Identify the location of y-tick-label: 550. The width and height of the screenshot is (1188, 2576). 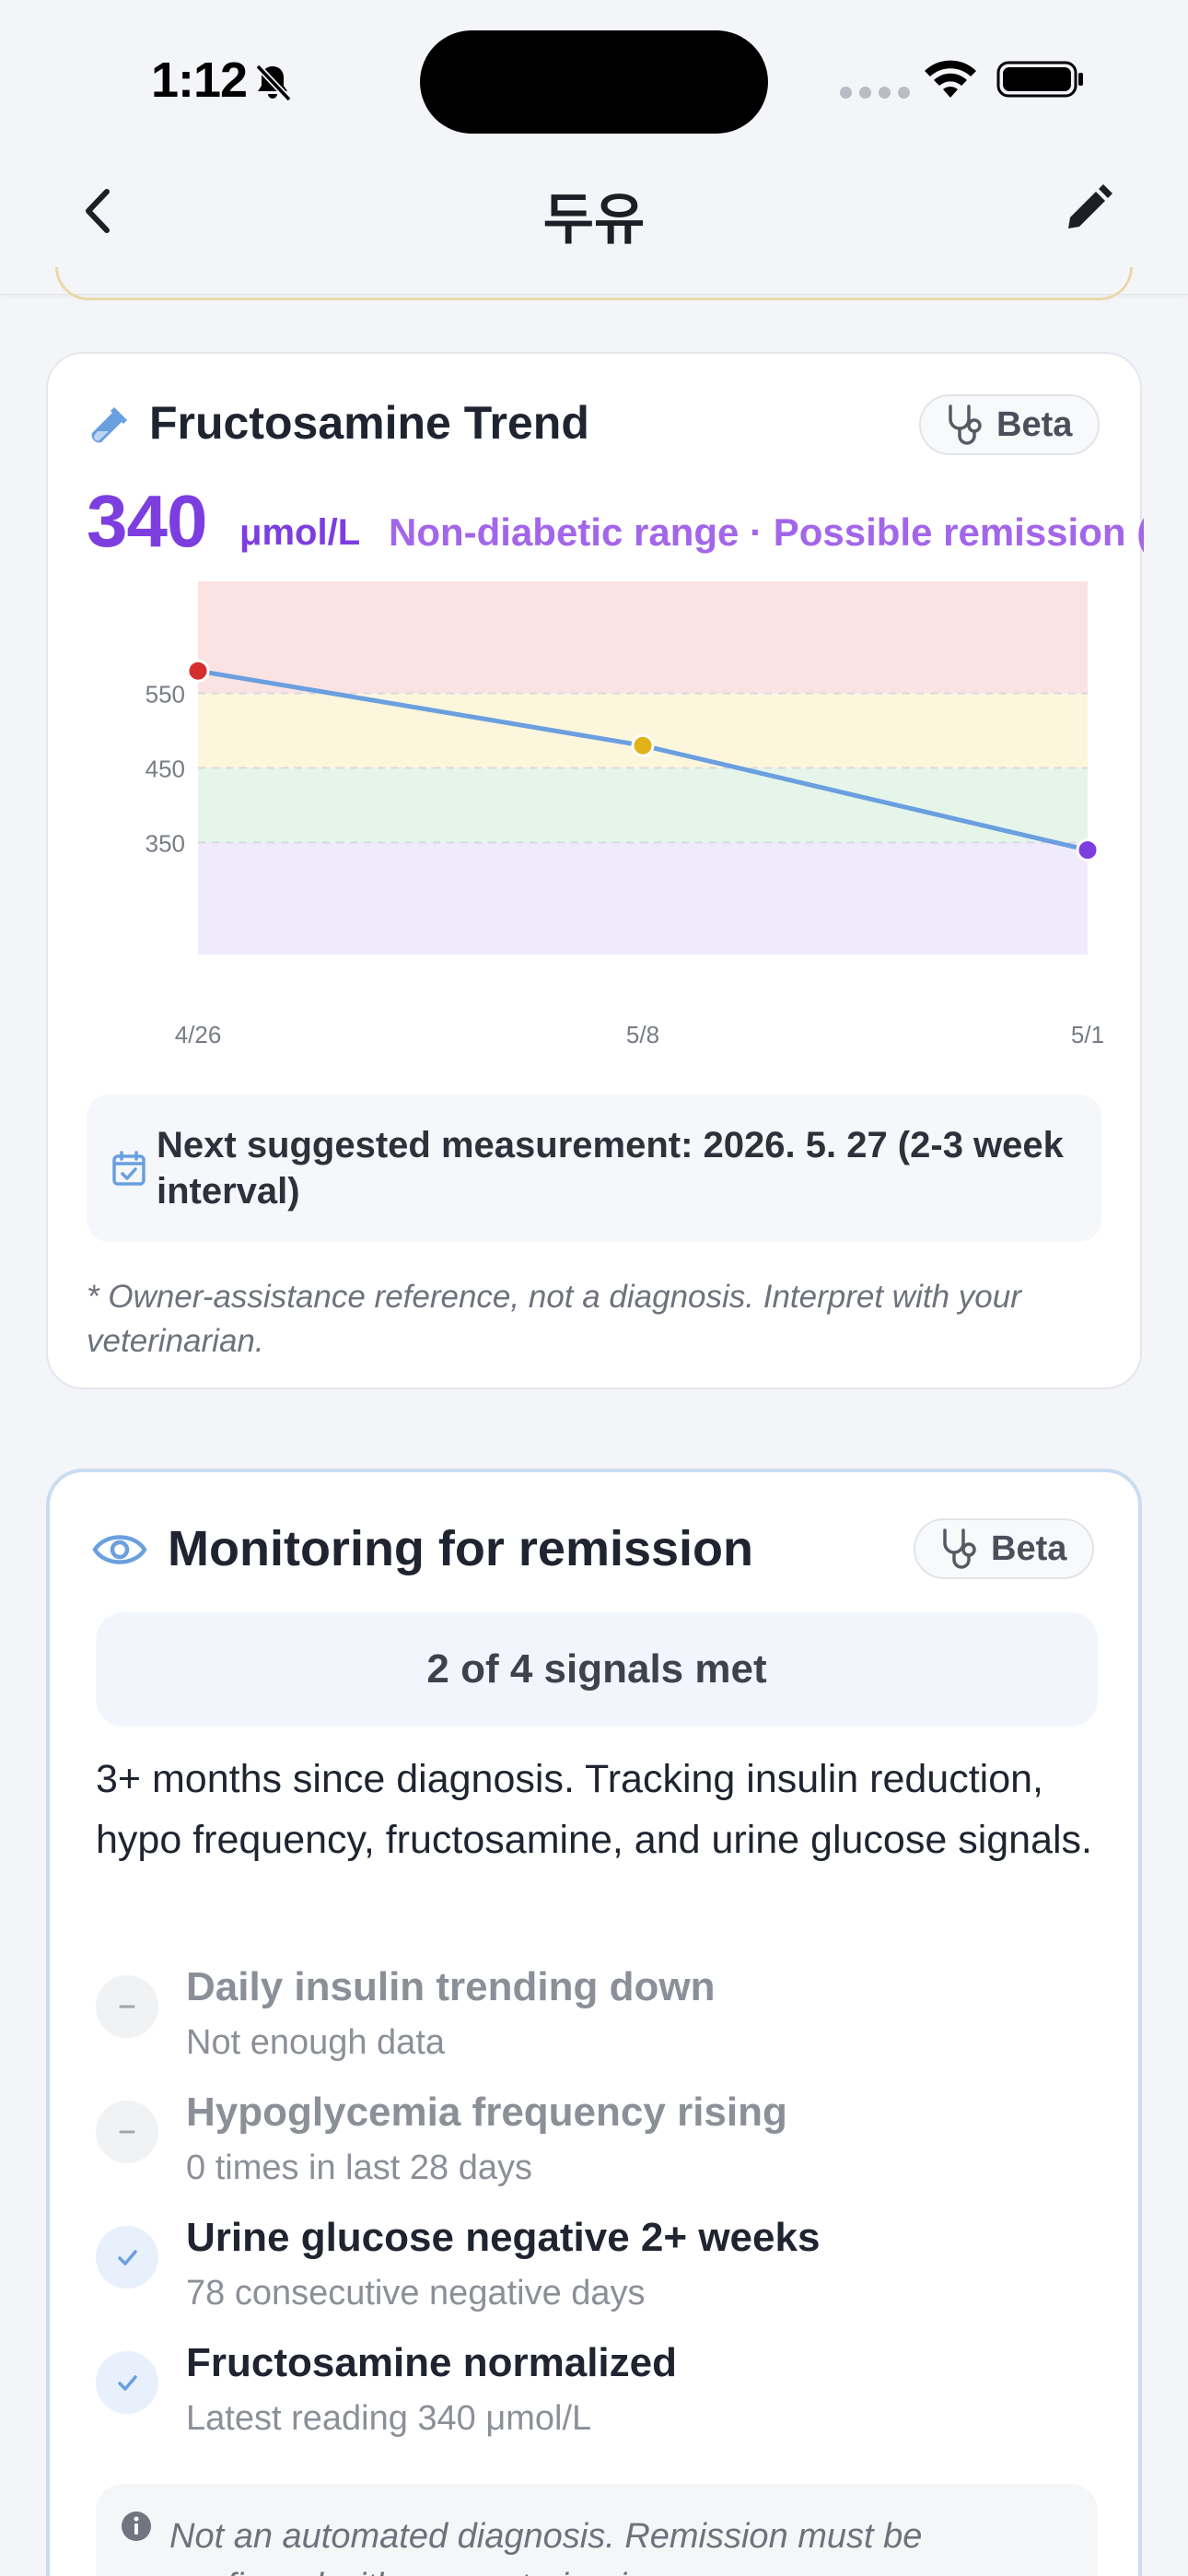
(165, 694).